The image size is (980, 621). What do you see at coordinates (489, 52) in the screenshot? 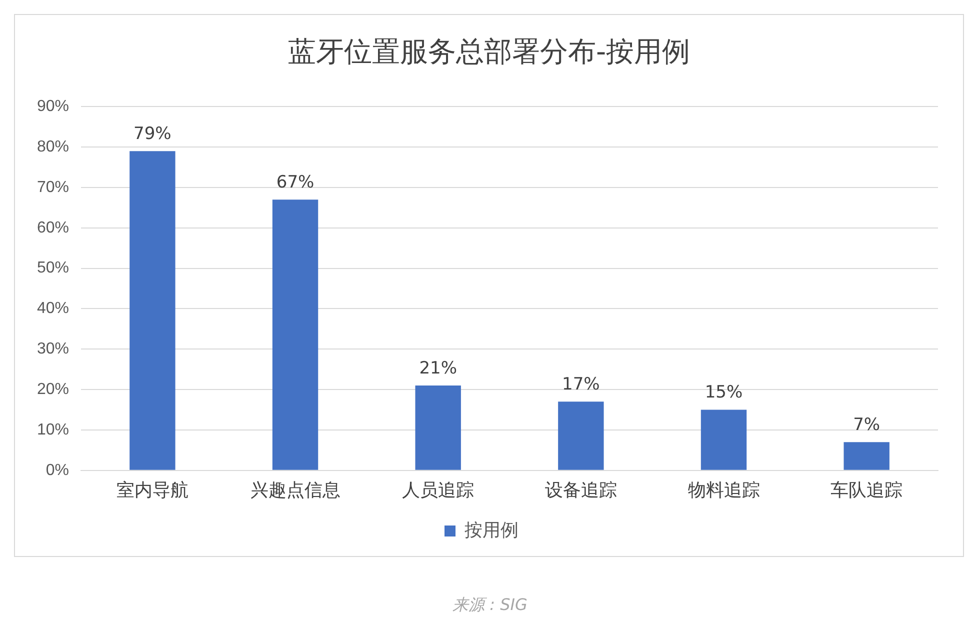
I see `chart-title: 蓝牙位置服务总部署分布-按用例` at bounding box center [489, 52].